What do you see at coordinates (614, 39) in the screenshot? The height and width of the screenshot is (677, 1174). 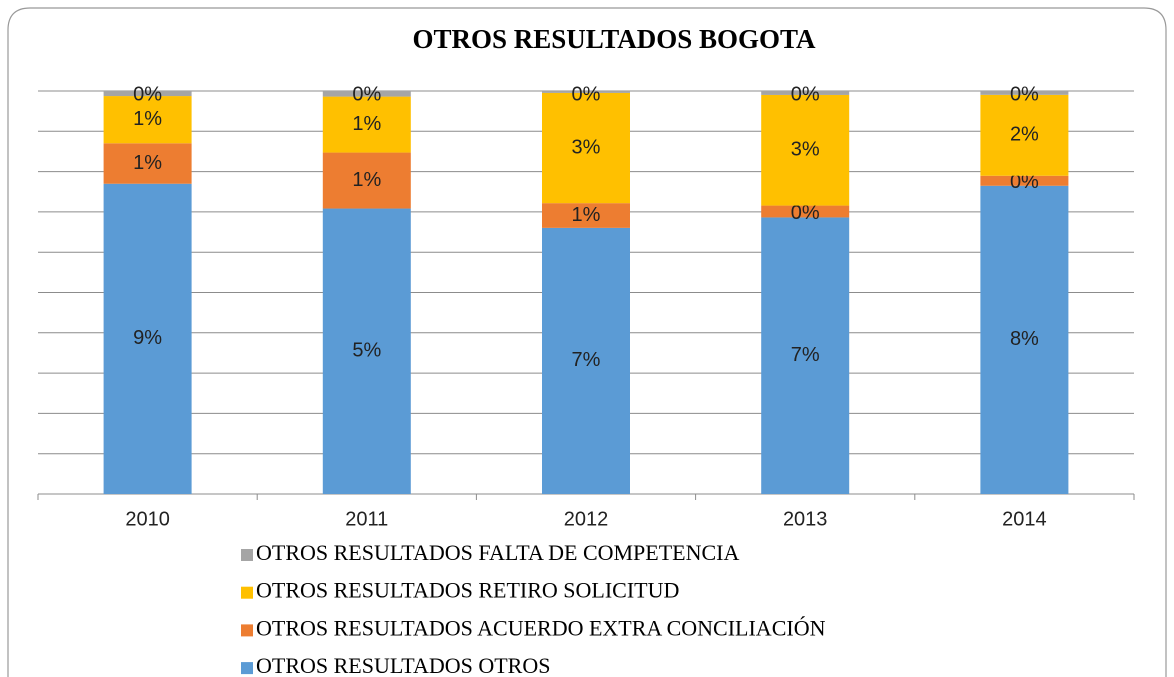 I see `chart-title: OTROS RESULTADOS BOGOTA` at bounding box center [614, 39].